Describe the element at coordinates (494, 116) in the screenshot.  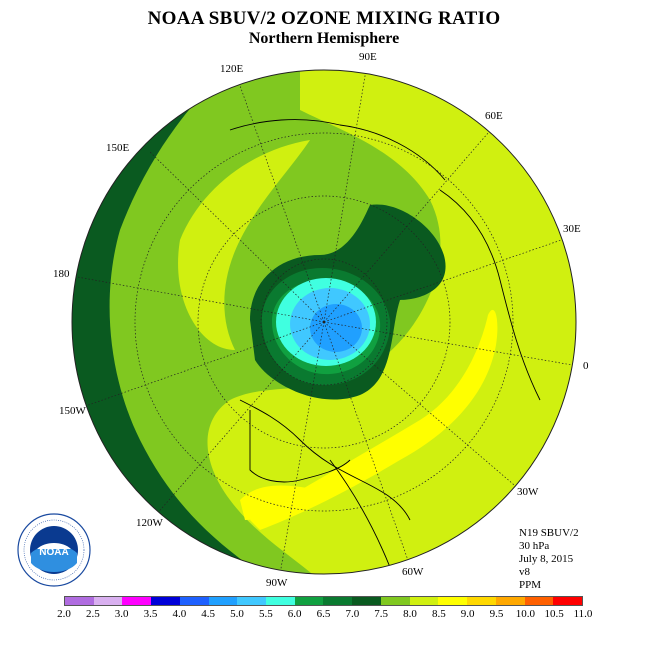
I see `lon-label-60e: 60E` at that location.